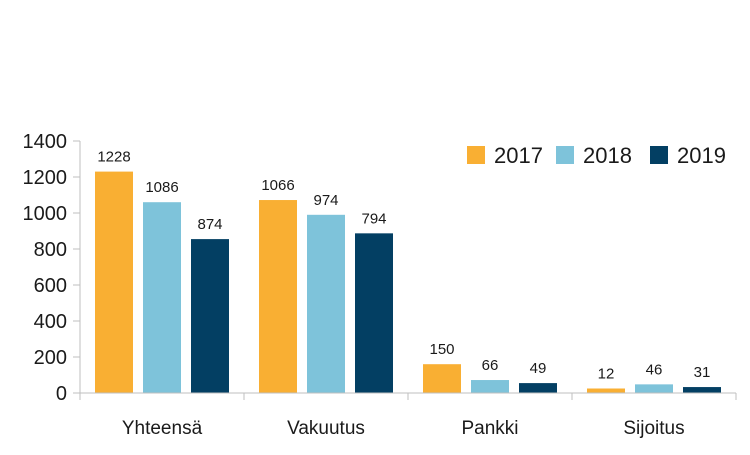 The width and height of the screenshot is (750, 455). I want to click on data-label-sijoitus-2018: 46, so click(654, 369).